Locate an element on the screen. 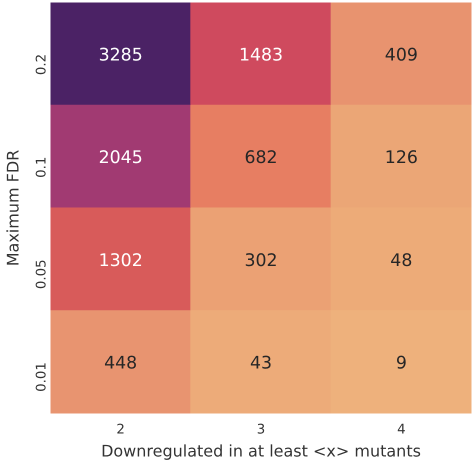  y-axis-title: Maximum FDR is located at coordinates (13, 208).